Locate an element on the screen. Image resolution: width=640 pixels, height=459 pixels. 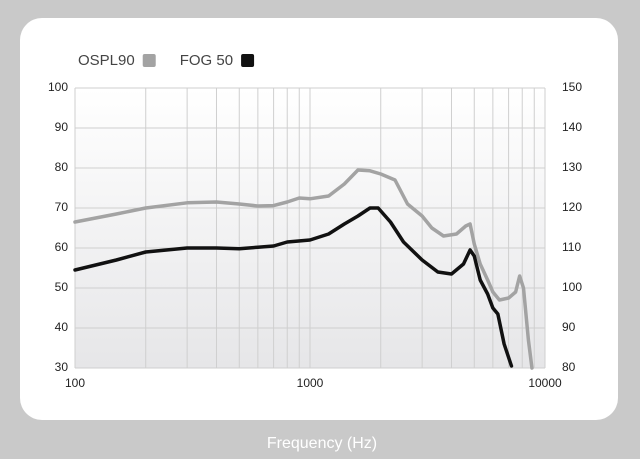
x-axis-label: Frequency (Hz) is located at coordinates (322, 443).